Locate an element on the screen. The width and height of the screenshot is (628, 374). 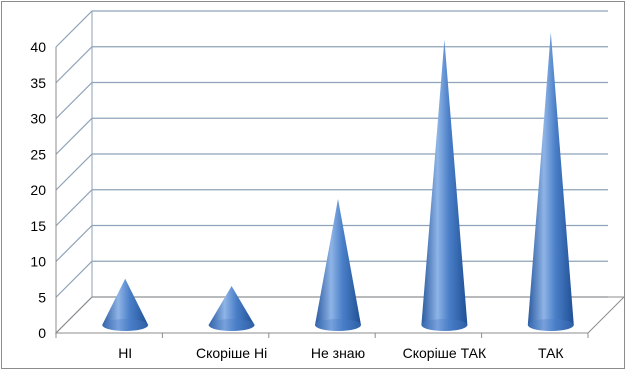
y-tick-label: 10 is located at coordinates (38, 262).